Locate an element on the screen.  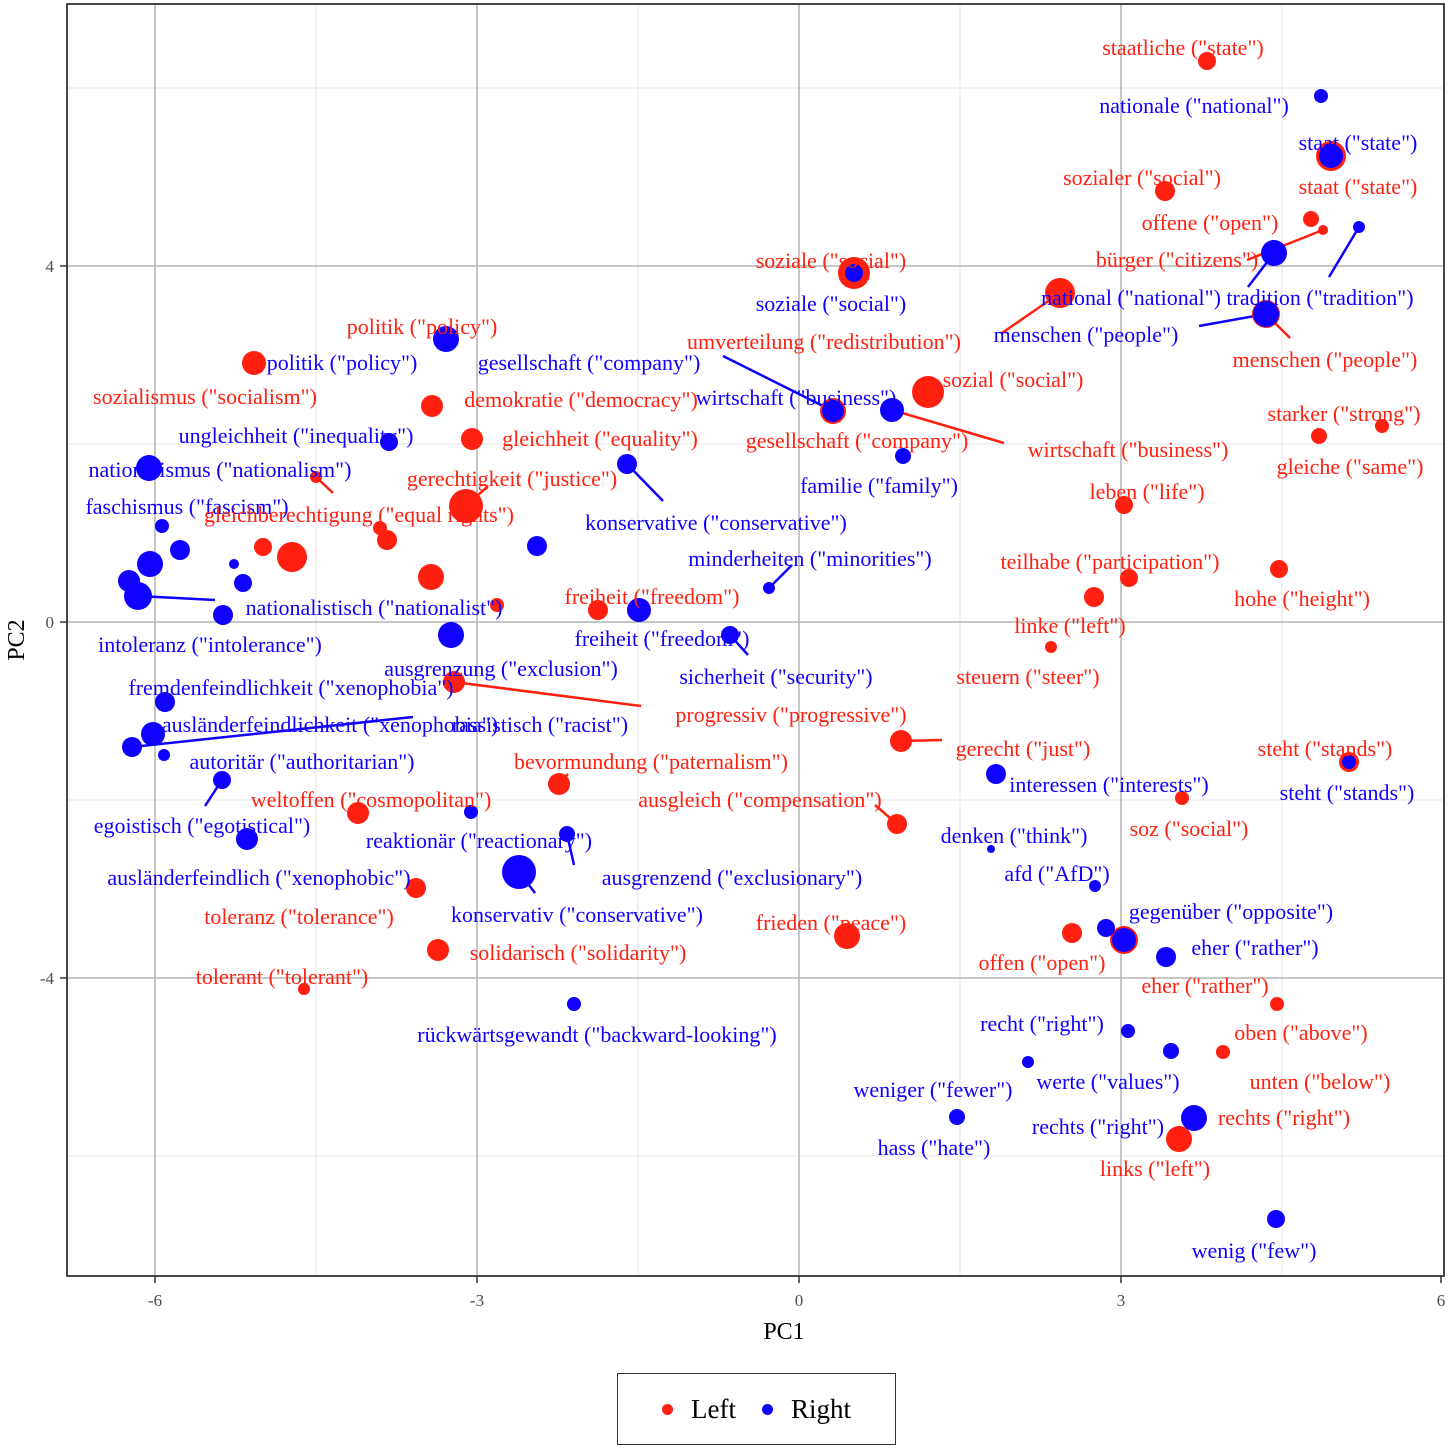
left-point-label: sozialer ("social") is located at coordinates (1142, 177).